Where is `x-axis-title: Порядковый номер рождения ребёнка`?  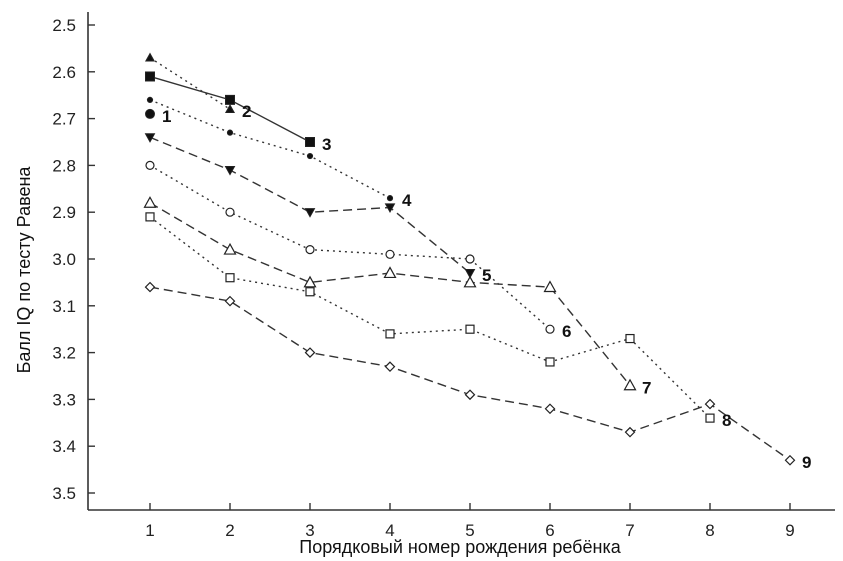 x-axis-title: Порядковый номер рождения ребёнка is located at coordinates (460, 547).